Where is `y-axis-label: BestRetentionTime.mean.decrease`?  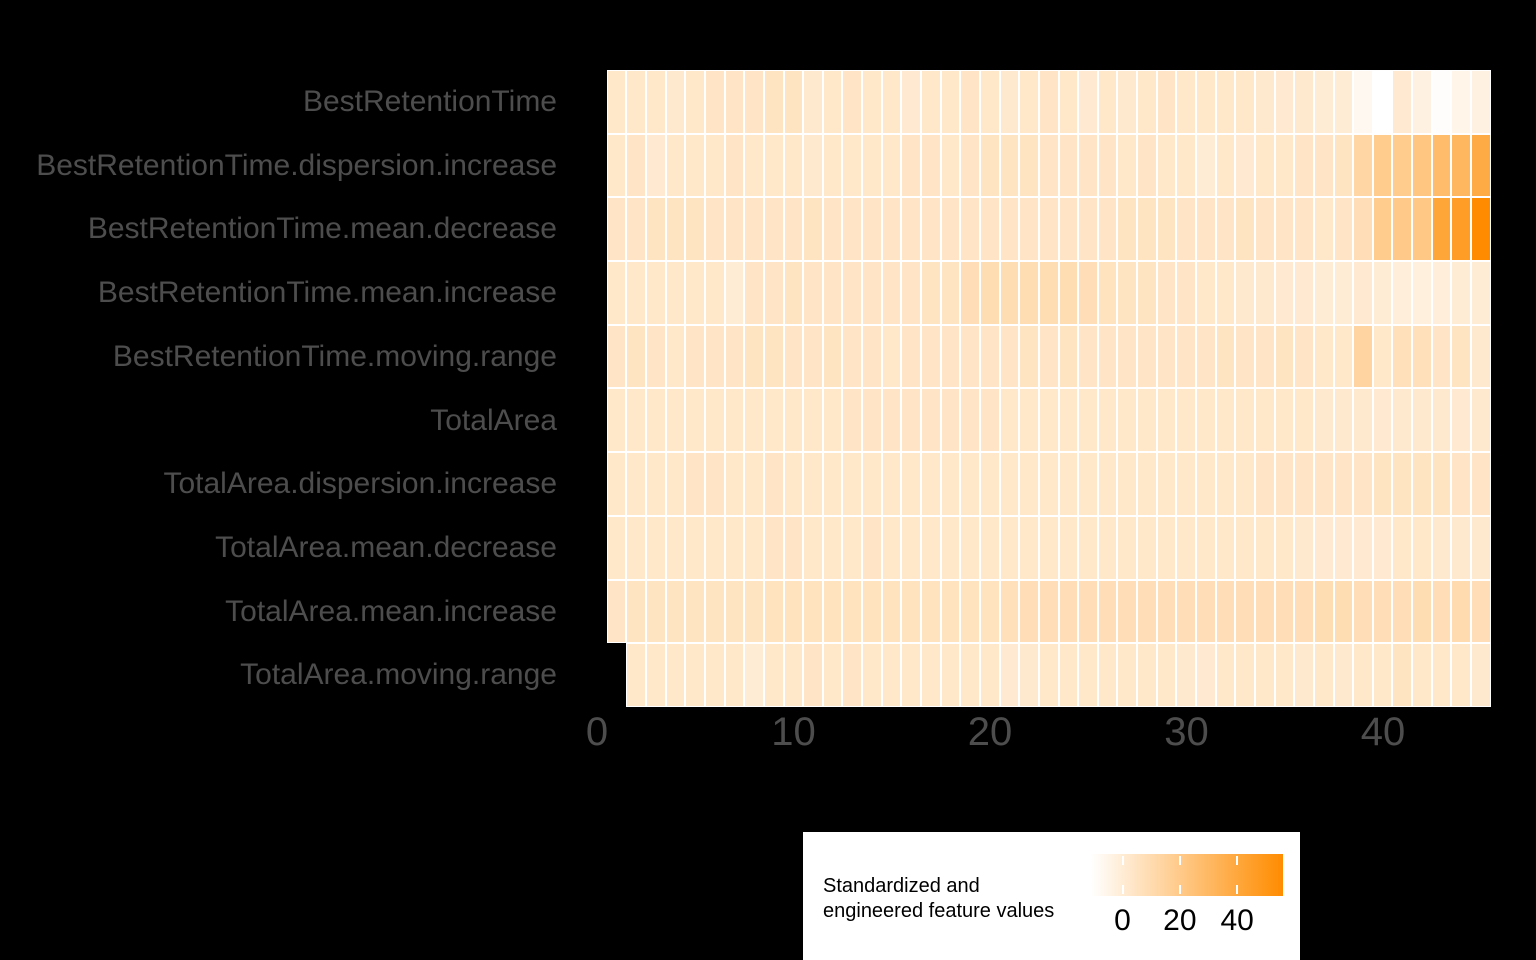
y-axis-label: BestRetentionTime.mean.decrease is located at coordinates (322, 229).